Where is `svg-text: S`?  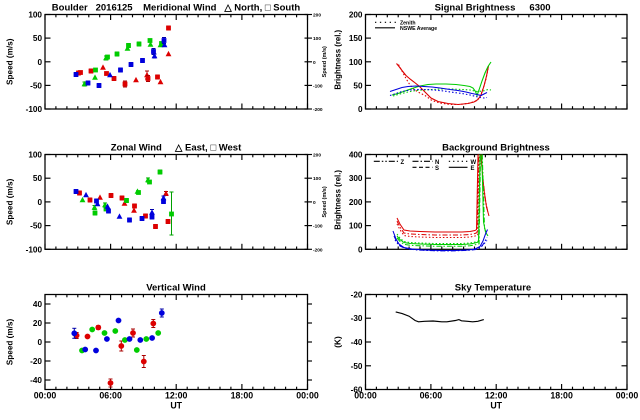 svg-text: S is located at coordinates (437, 169).